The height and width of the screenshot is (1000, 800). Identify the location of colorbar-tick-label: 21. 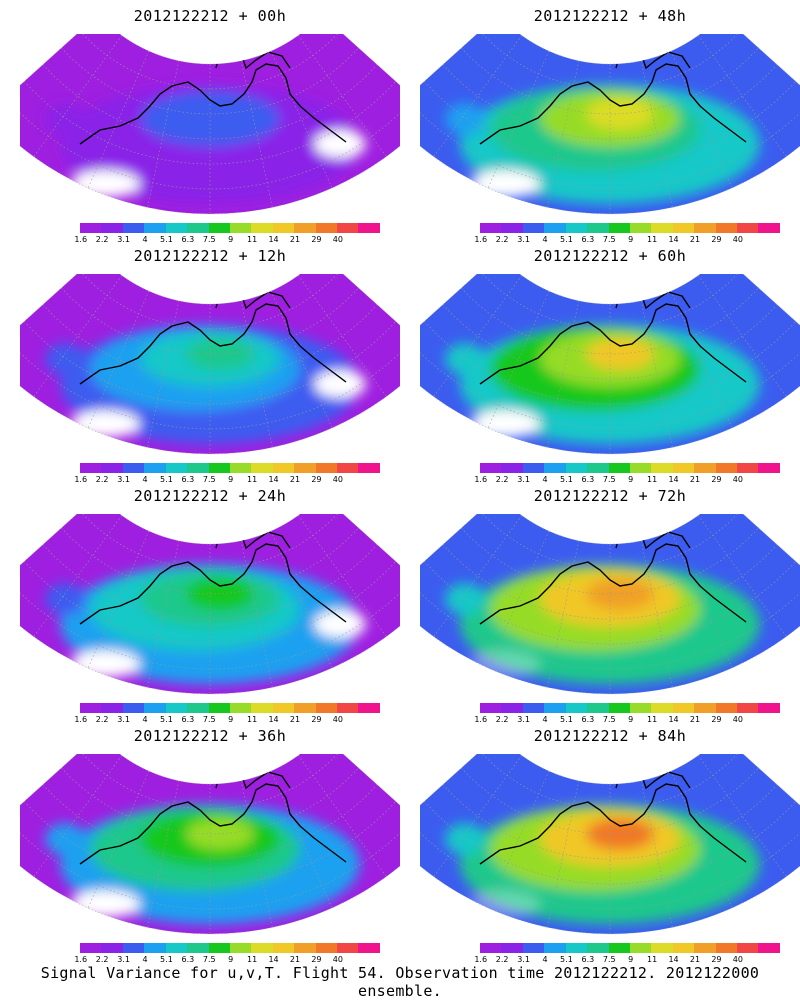
(295, 719).